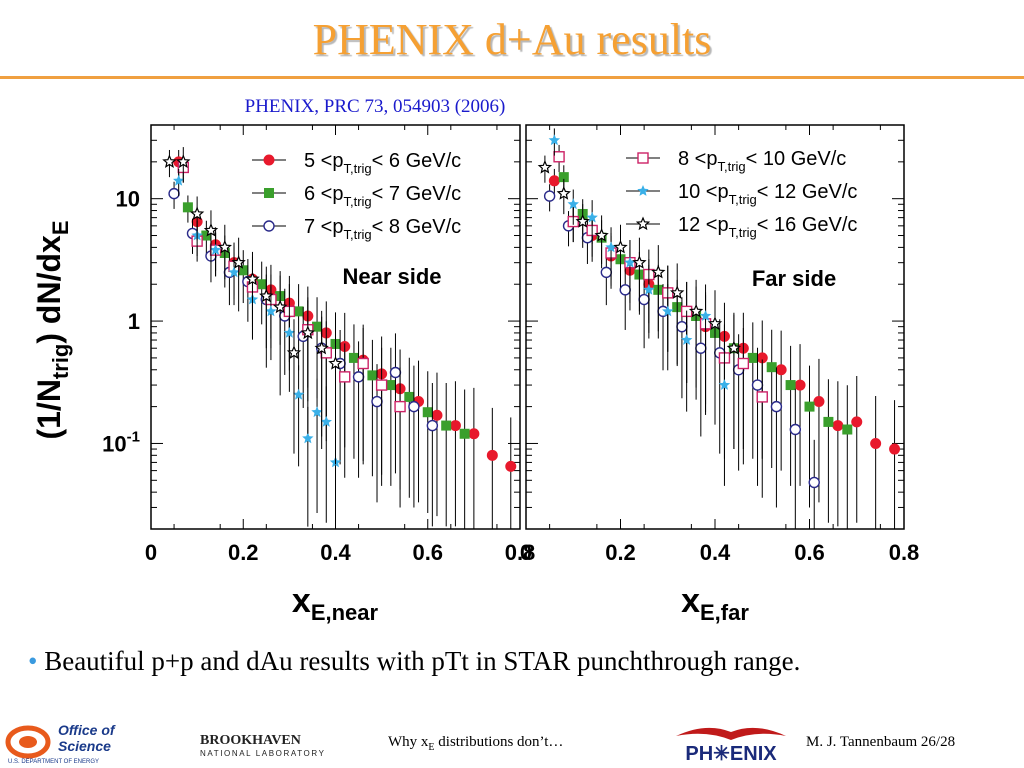  Describe the element at coordinates (323, 161) in the screenshot. I see `legend-label-part1: 5 <p` at that location.